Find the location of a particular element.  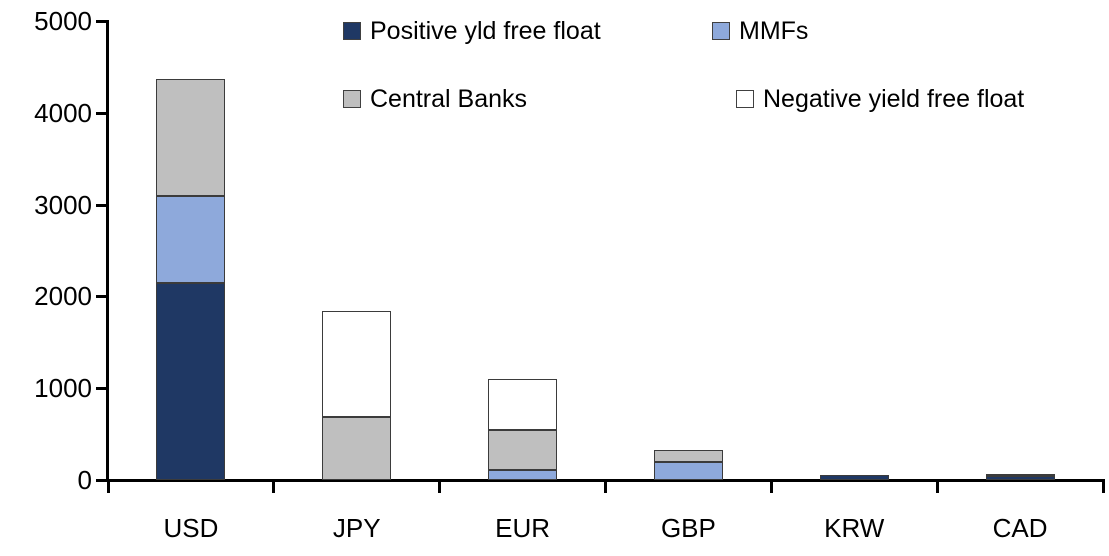

legend-item-positive-yld-free-float: Positive yld free float is located at coordinates (472, 31).